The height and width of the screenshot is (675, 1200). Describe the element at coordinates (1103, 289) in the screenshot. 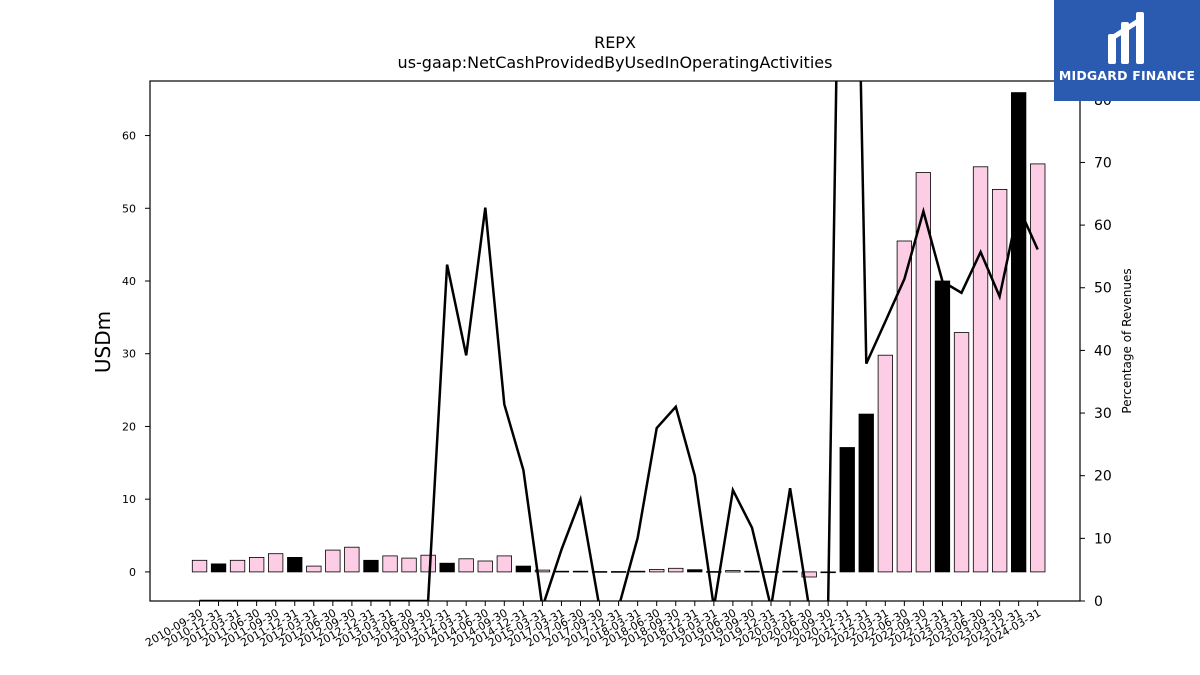

I see `y2-tick-label: 50` at that location.